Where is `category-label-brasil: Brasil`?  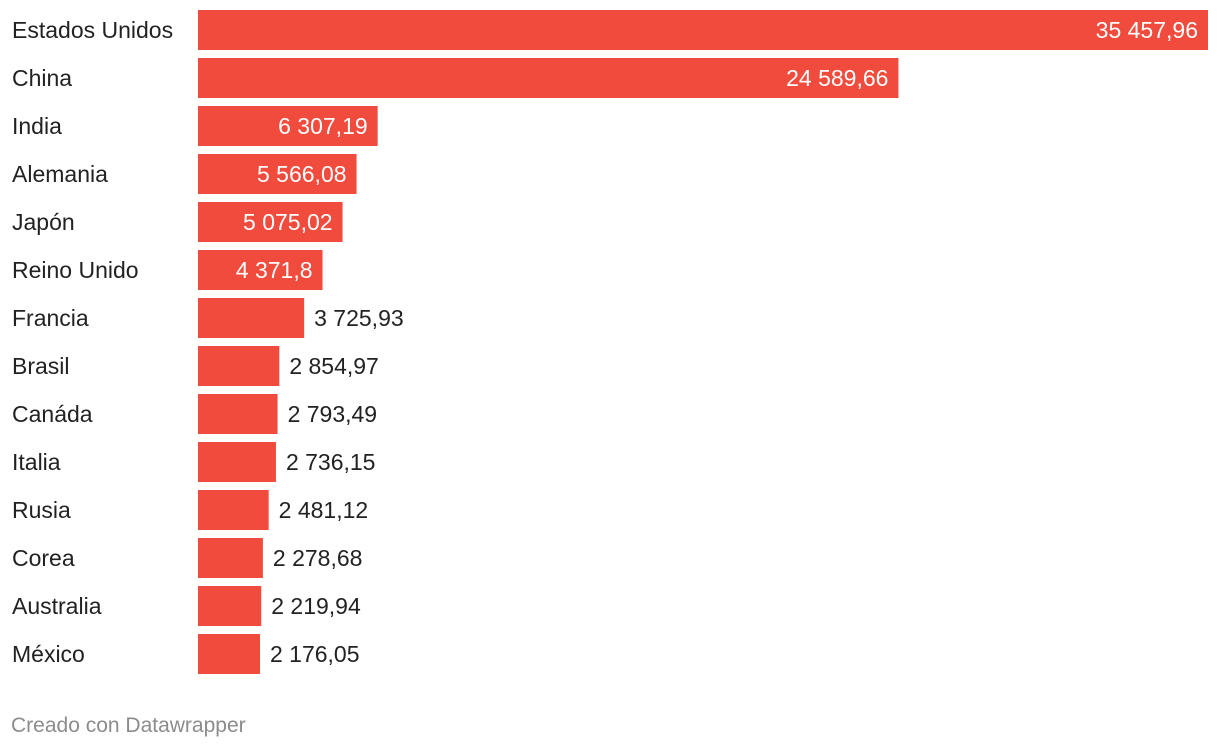 category-label-brasil: Brasil is located at coordinates (41, 366).